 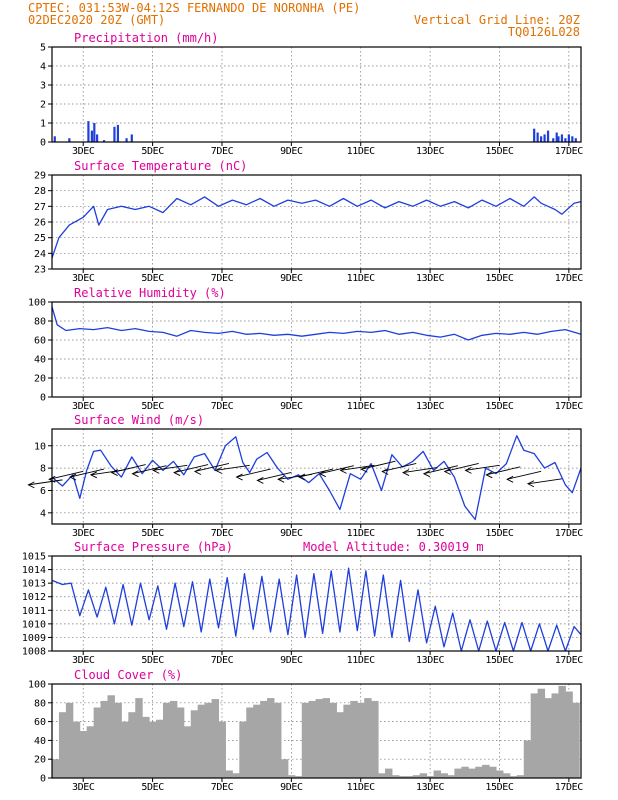 I want to click on y-tick-label: 60, so click(x=40, y=722).